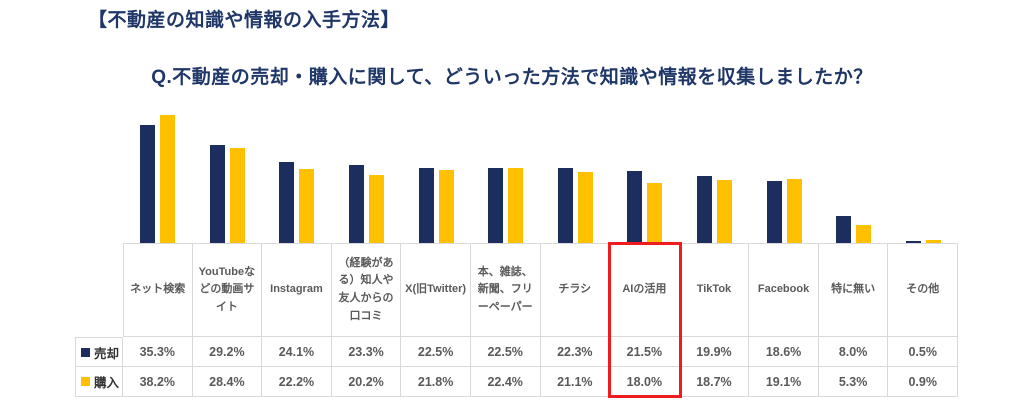  Describe the element at coordinates (714, 290) in the screenshot. I see `column-header: TikTok` at that location.